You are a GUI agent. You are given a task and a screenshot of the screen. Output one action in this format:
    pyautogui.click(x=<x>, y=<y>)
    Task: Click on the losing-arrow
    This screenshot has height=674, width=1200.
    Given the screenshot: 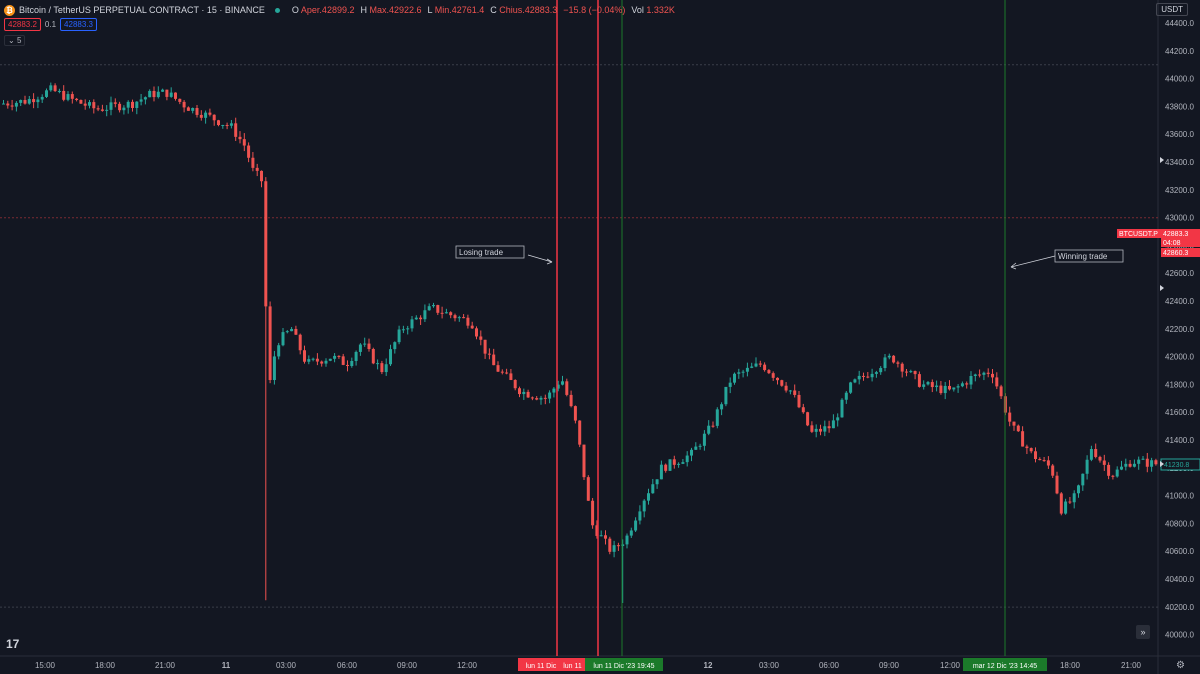 What is the action you would take?
    pyautogui.click(x=540, y=258)
    